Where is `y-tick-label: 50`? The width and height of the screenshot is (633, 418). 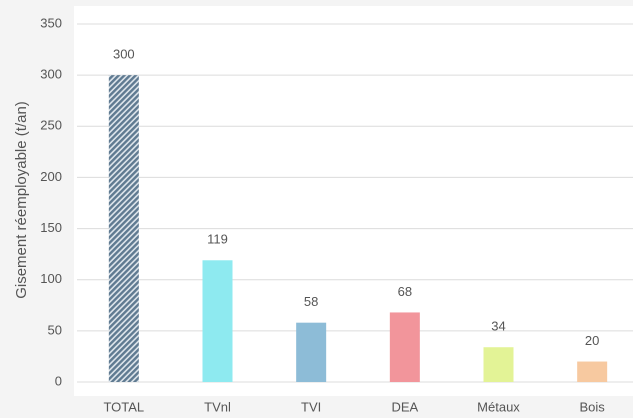
y-tick-label: 50 is located at coordinates (55, 329).